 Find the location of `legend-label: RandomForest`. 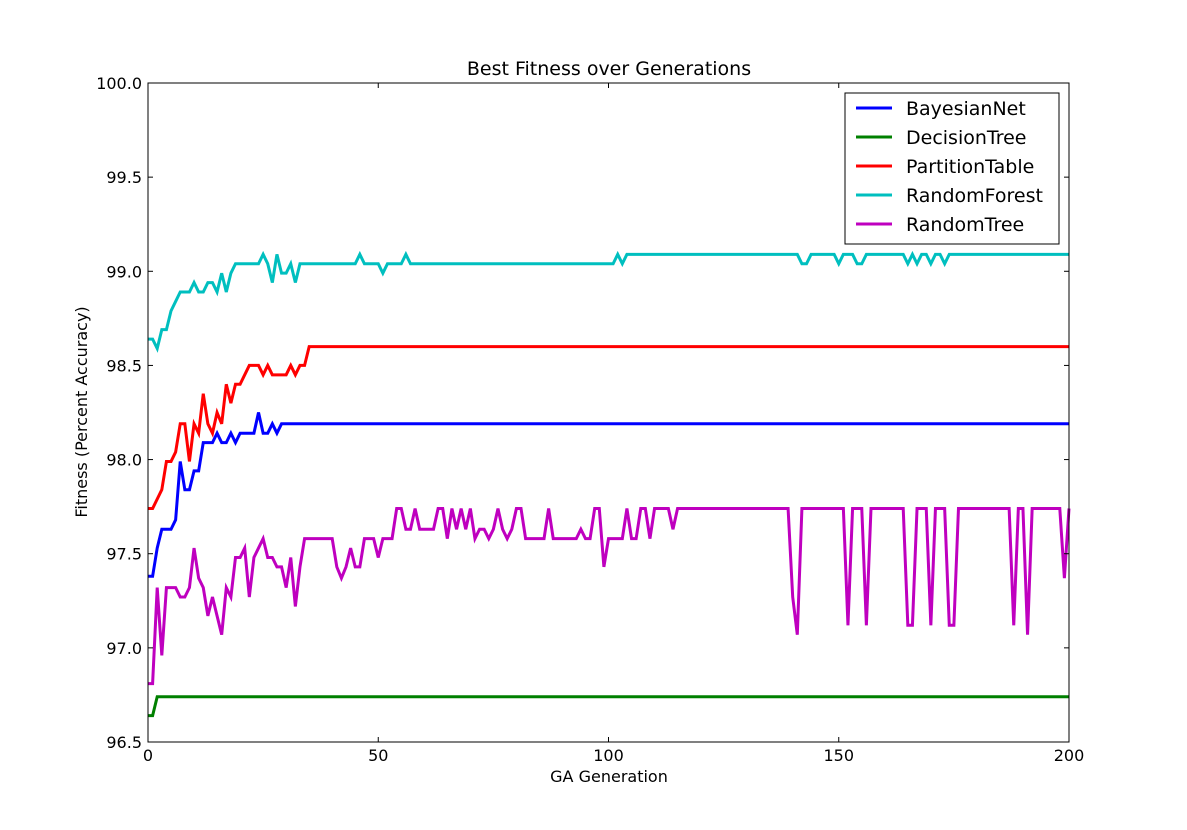

legend-label: RandomForest is located at coordinates (974, 196).